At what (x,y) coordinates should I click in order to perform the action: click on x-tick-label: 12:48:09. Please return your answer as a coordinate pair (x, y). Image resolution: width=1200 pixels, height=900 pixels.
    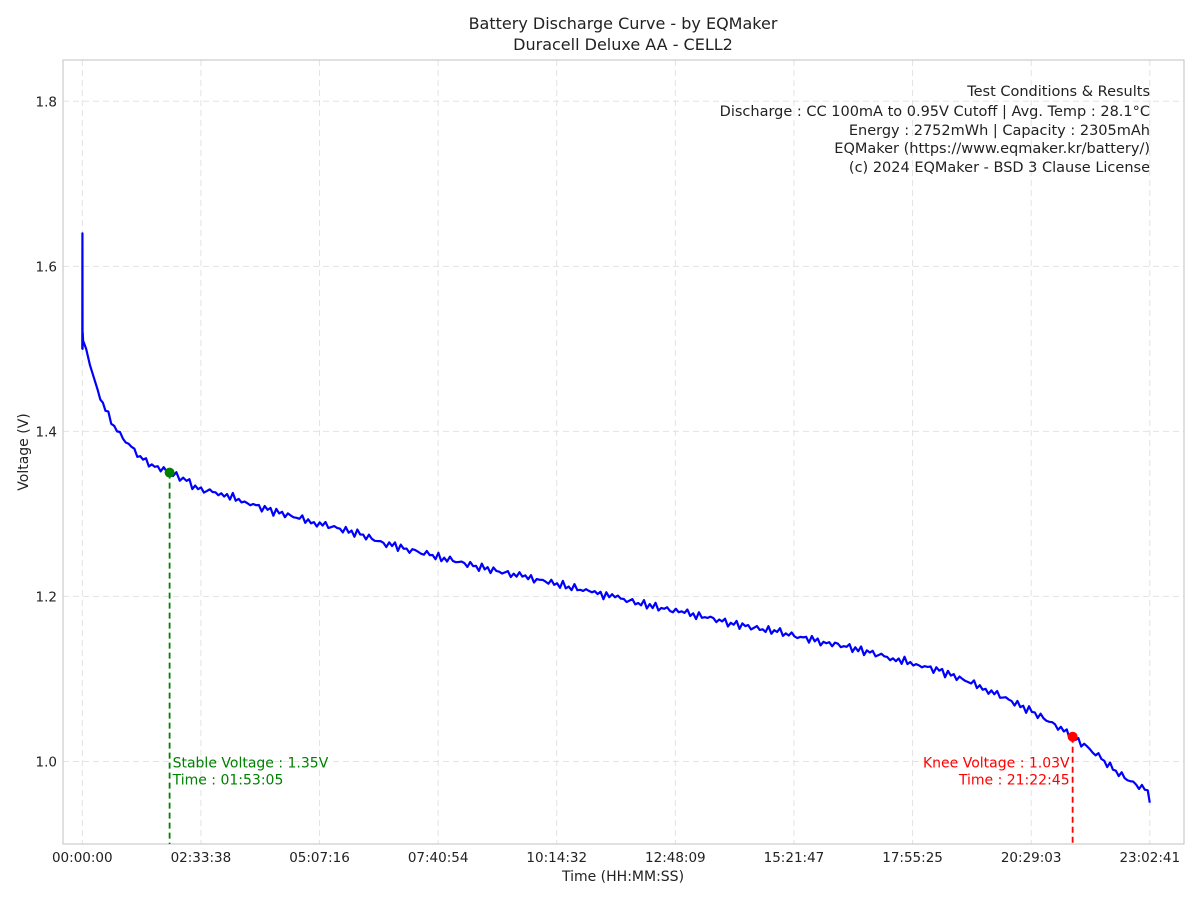
    Looking at the image, I should click on (675, 858).